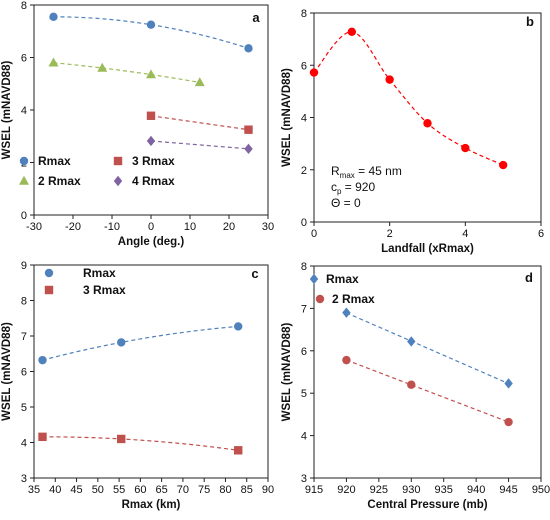 This screenshot has height=520, width=550. What do you see at coordinates (112, 227) in the screenshot?
I see `x-tick-label: -10` at bounding box center [112, 227].